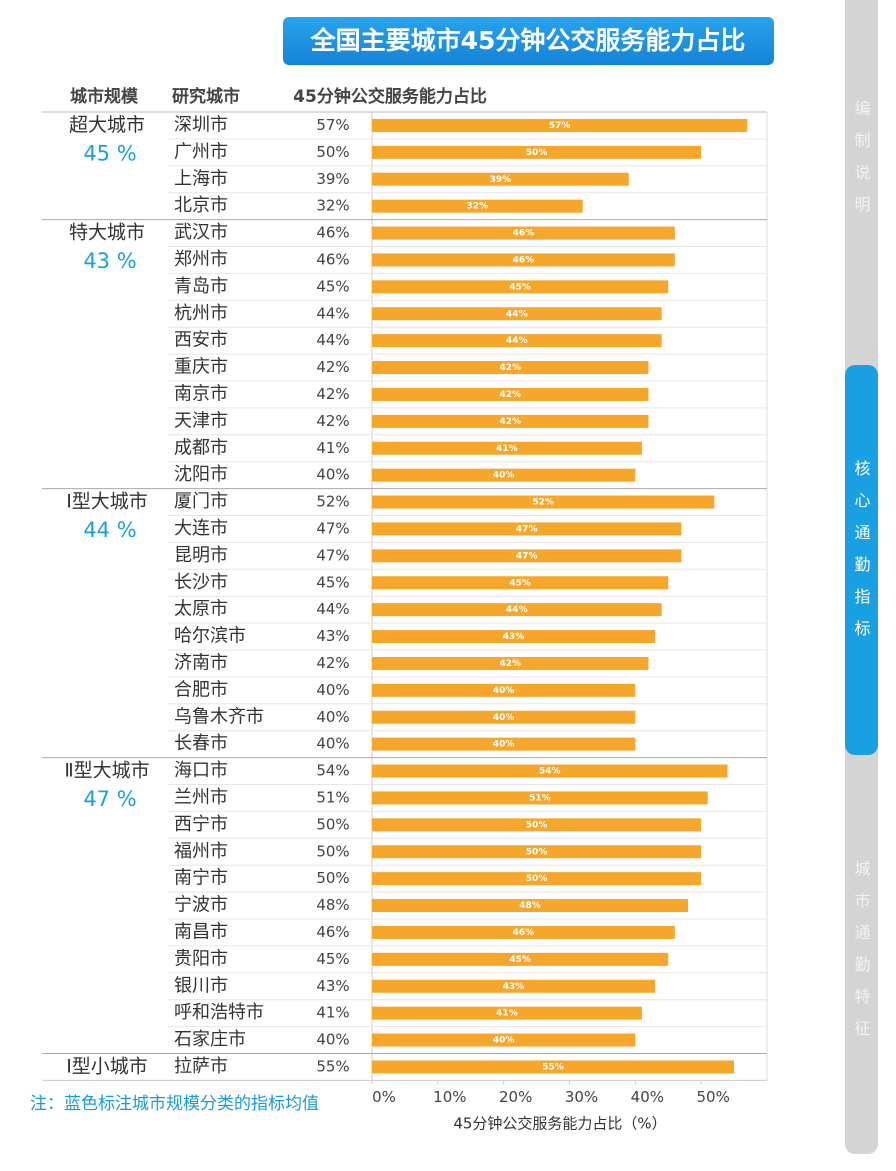 This screenshot has width=896, height=1171. What do you see at coordinates (201, 528) in the screenshot?
I see `city-label: 大连市` at bounding box center [201, 528].